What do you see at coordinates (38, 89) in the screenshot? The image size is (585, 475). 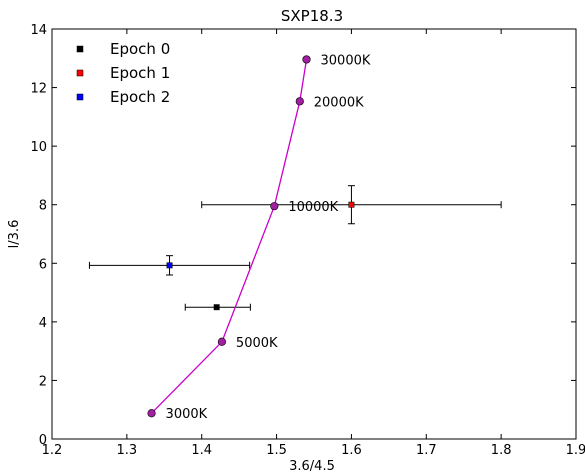 I see `y-tick-label: 12` at bounding box center [38, 89].